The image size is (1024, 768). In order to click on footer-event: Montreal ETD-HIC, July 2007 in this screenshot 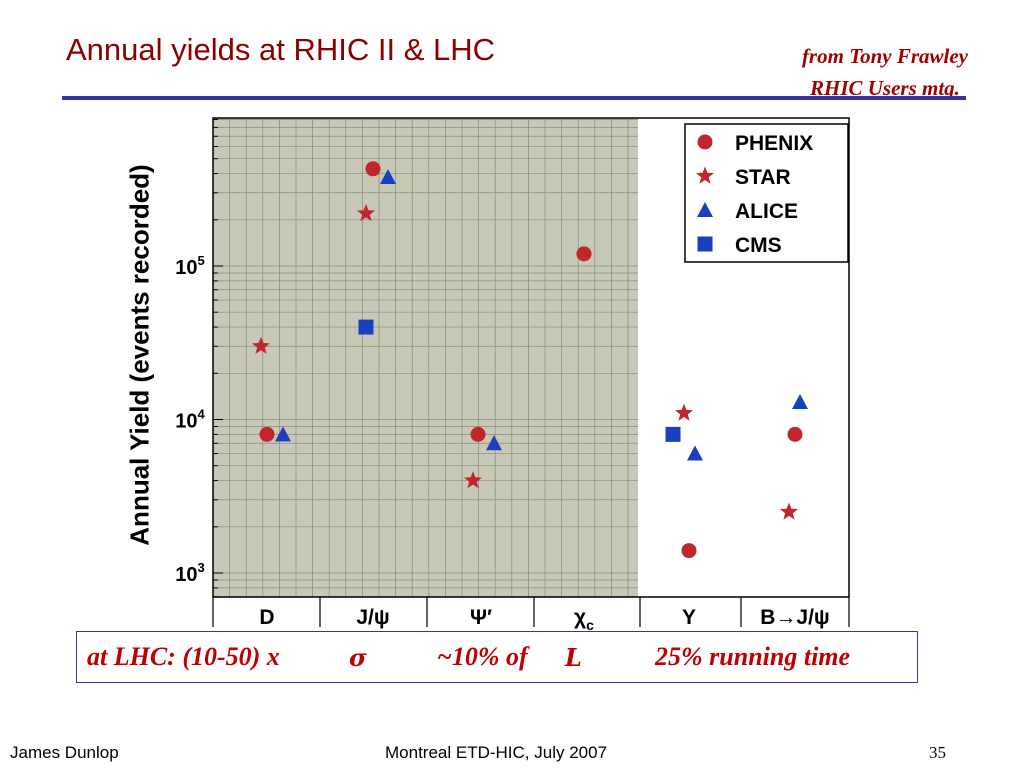, I will do `click(496, 752)`.